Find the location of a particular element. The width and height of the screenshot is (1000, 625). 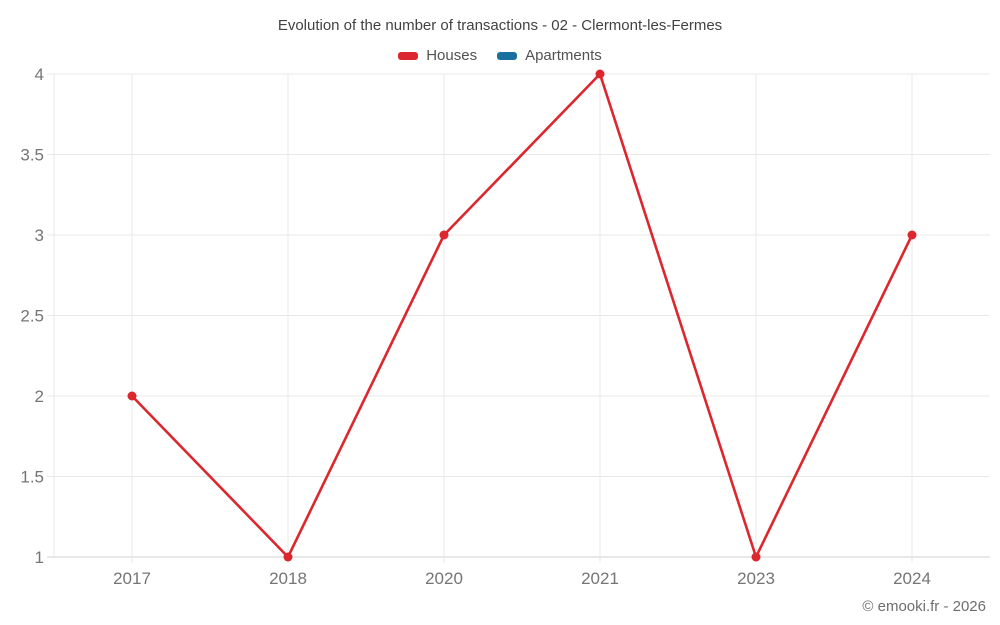

y-axis-tick-label: 4 is located at coordinates (39, 74).